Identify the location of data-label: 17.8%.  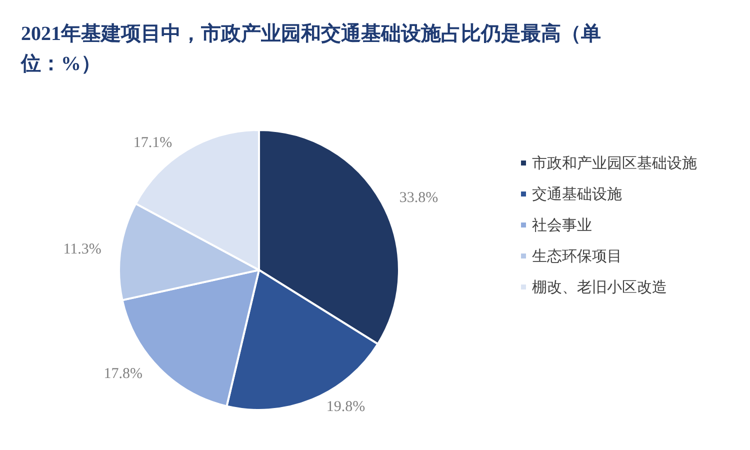
(123, 374).